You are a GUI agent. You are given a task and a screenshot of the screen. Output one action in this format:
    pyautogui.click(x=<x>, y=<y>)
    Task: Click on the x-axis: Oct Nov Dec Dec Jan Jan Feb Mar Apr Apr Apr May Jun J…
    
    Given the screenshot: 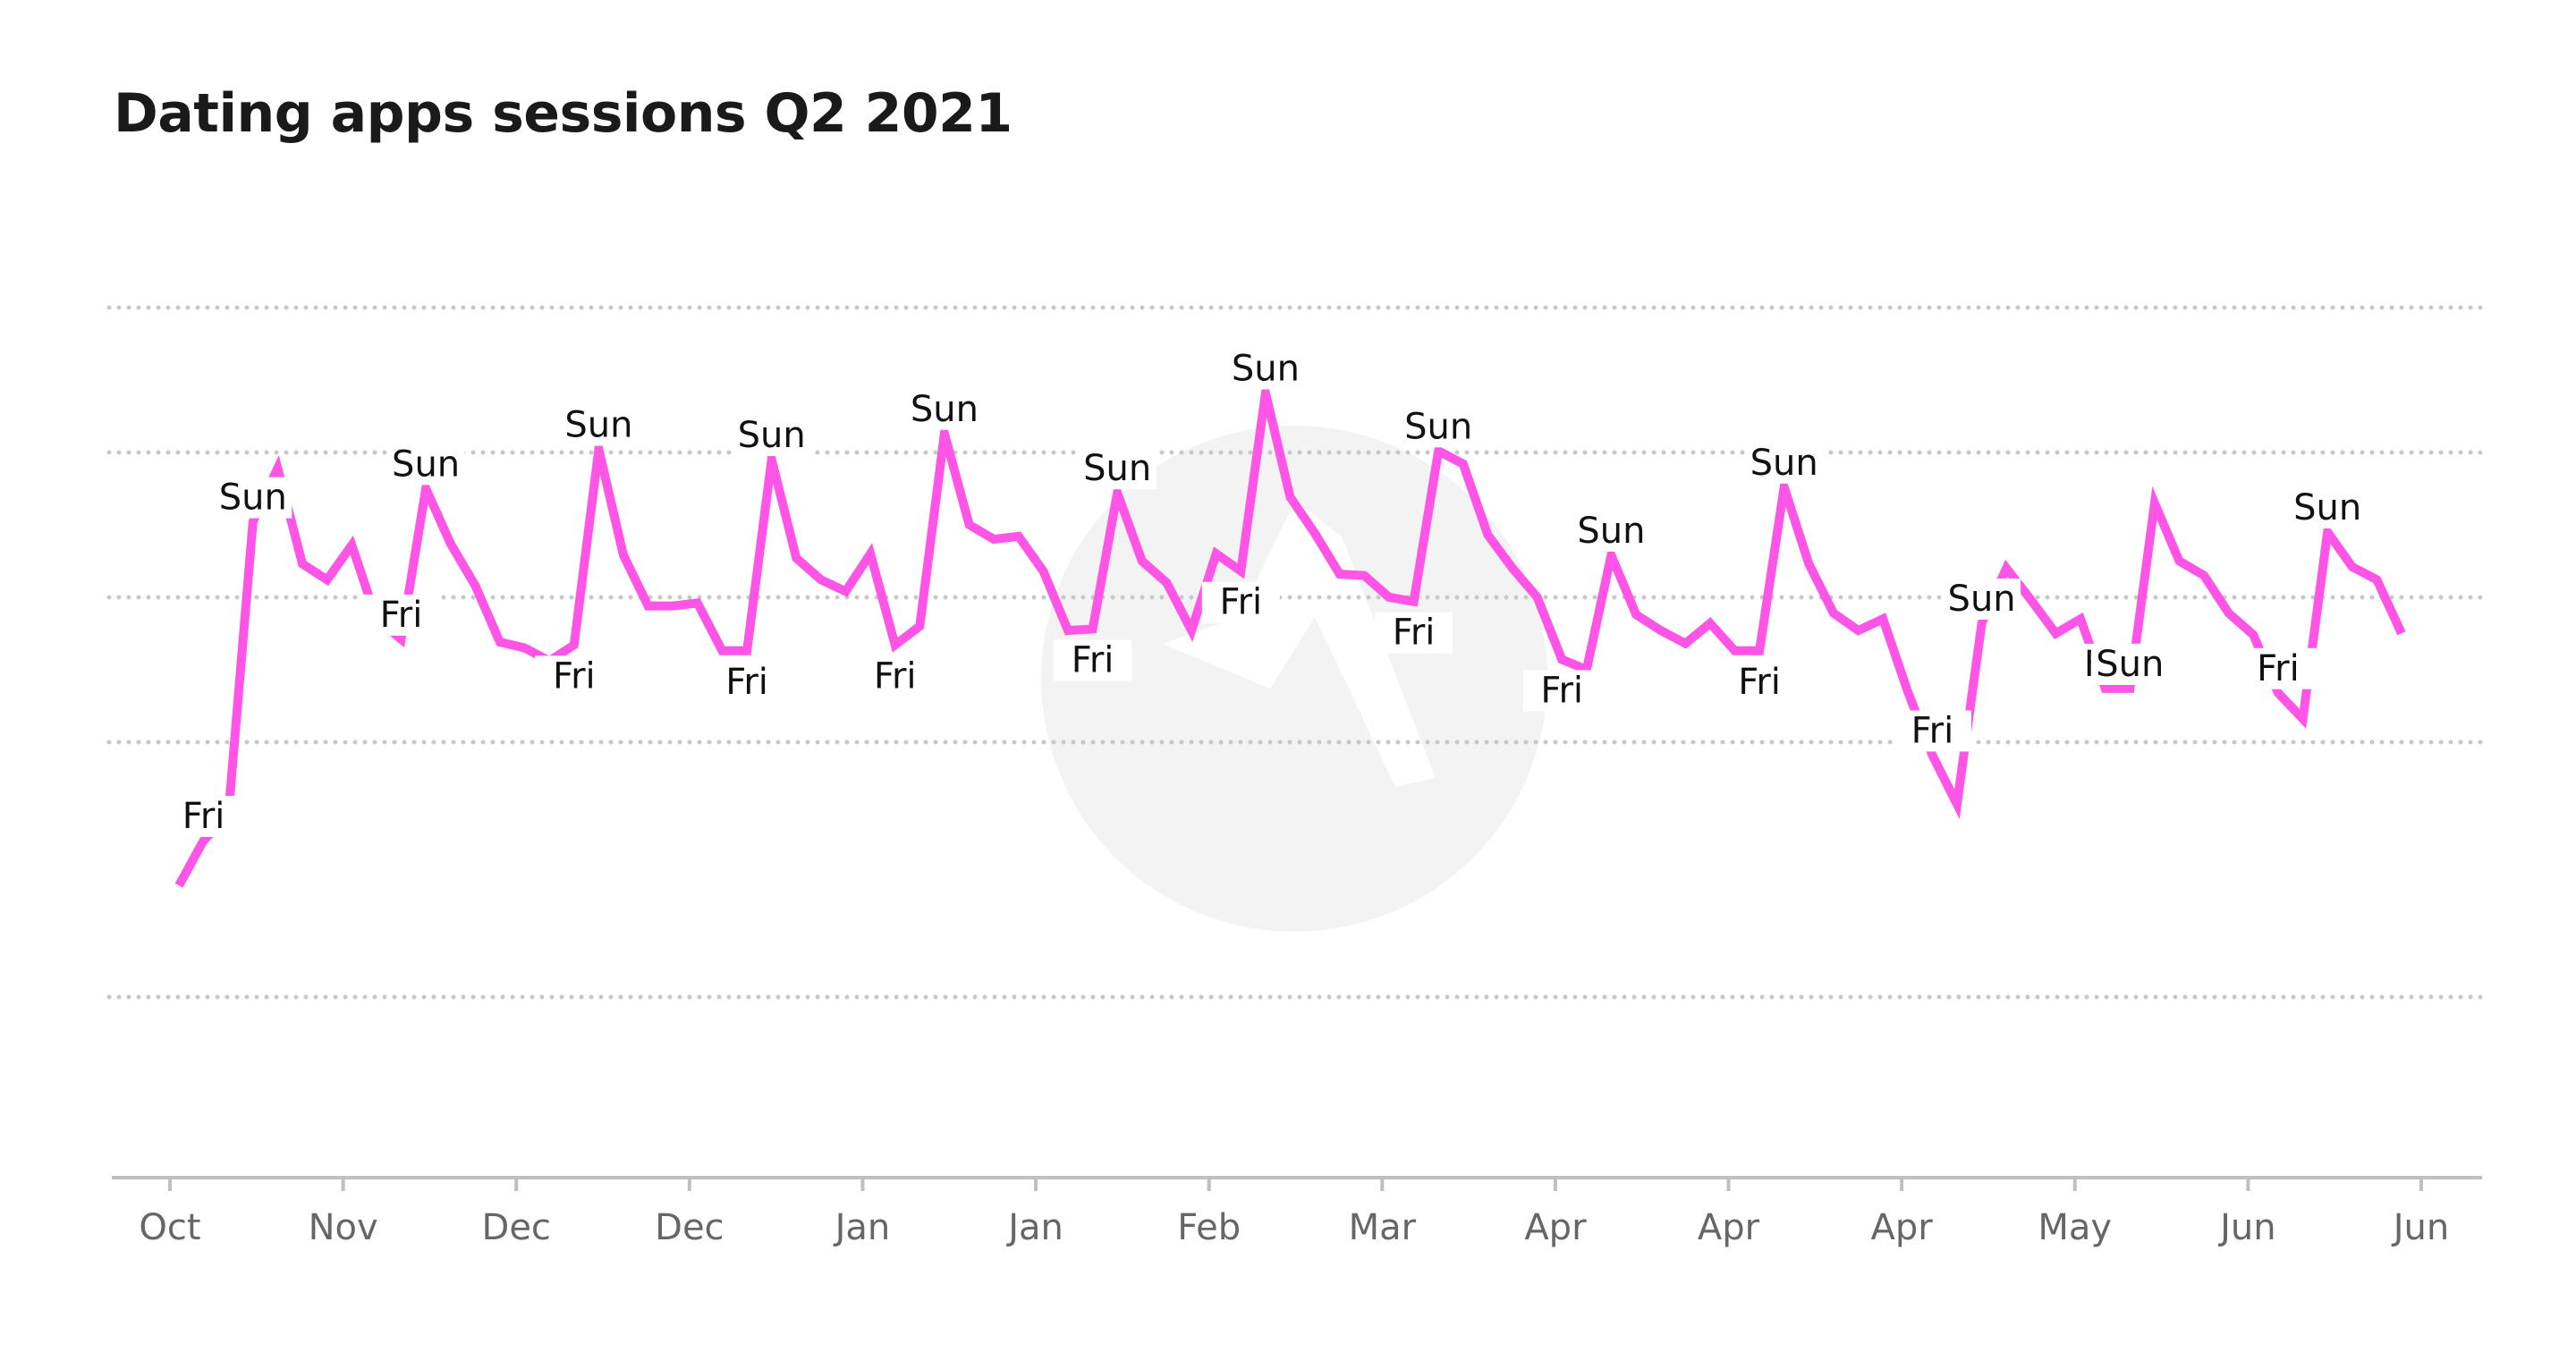 What is the action you would take?
    pyautogui.click(x=1297, y=1212)
    